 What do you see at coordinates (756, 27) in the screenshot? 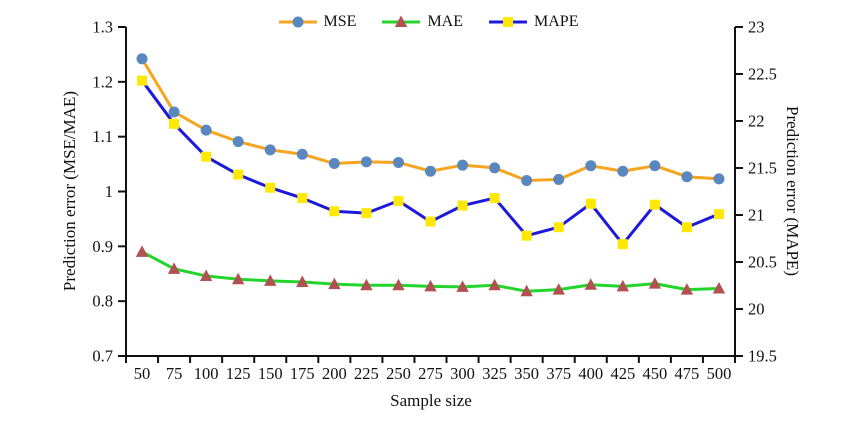
I see `right-axis-tick-label: 23` at bounding box center [756, 27].